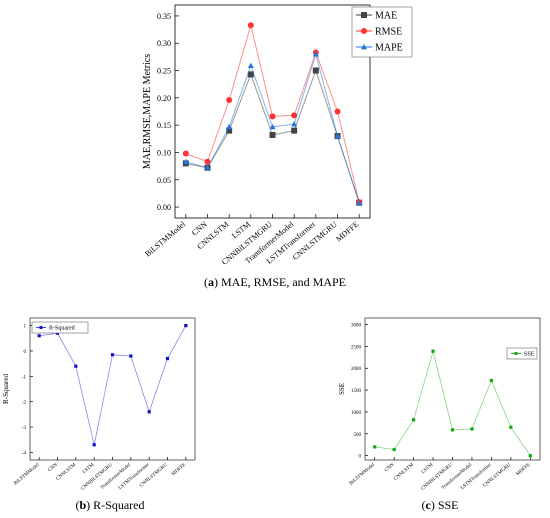 The width and height of the screenshot is (550, 518). What do you see at coordinates (164, 16) in the screenshot?
I see `y-tick-label: 0.35` at bounding box center [164, 16].